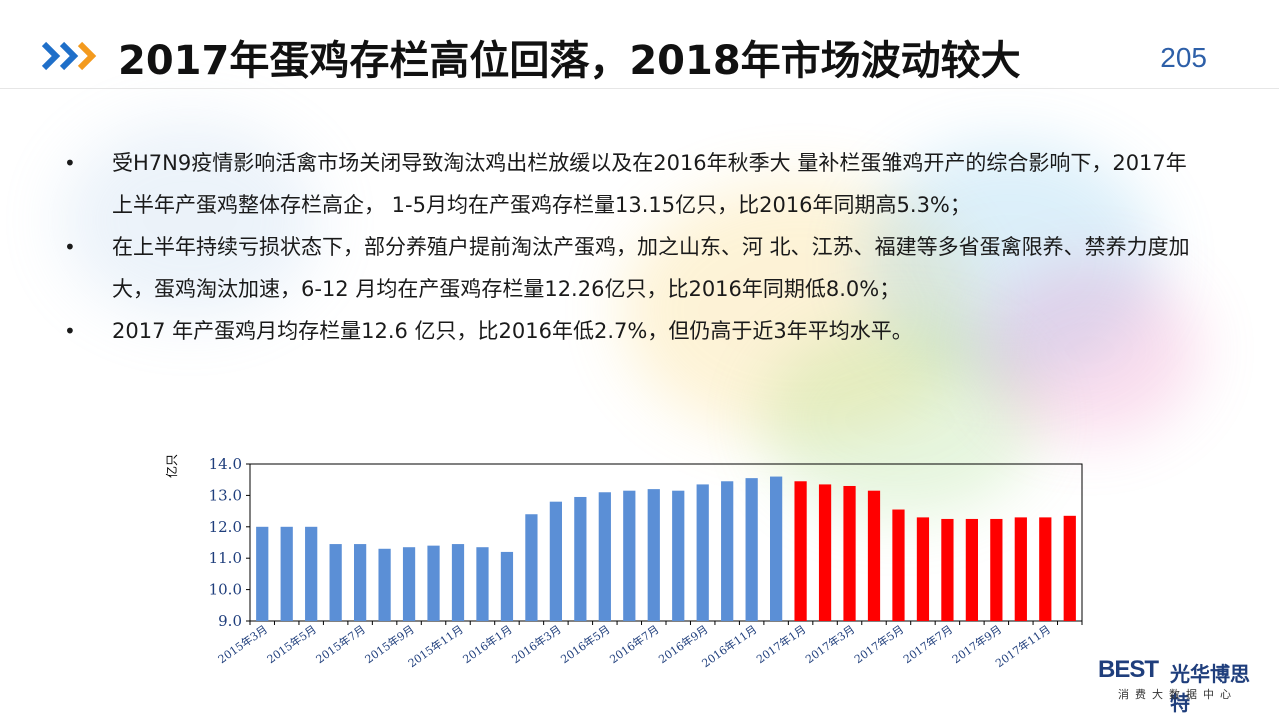 Image resolution: width=1279 pixels, height=720 pixels. Describe the element at coordinates (225, 590) in the screenshot. I see `y-tick-label: 10.0` at that location.